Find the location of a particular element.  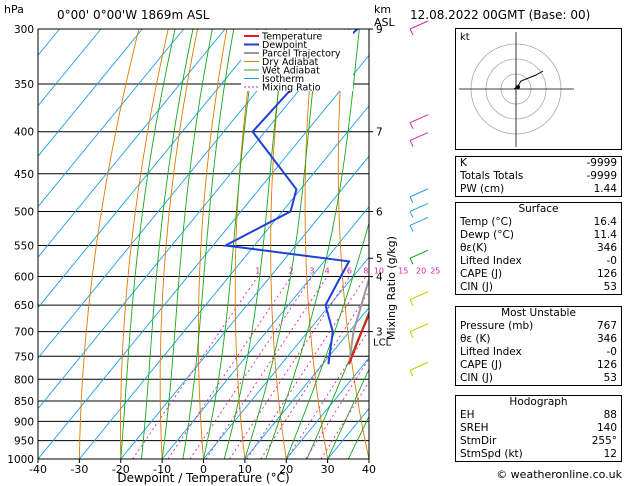

x-tick-label: -30 is located at coordinates (79, 469).